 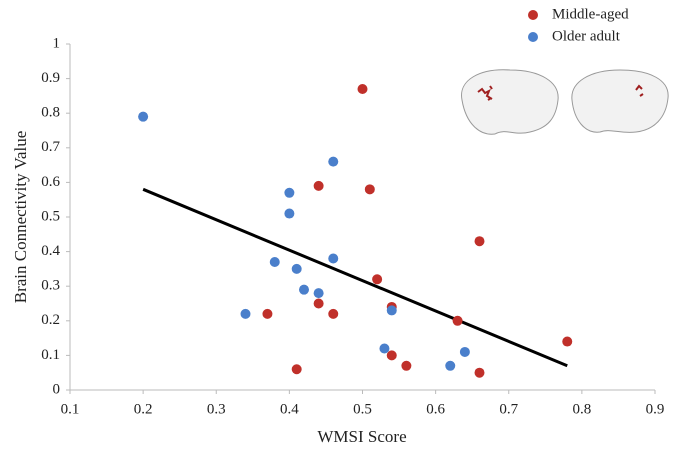 I want to click on y-tick-label: 0.2, so click(x=50, y=320).